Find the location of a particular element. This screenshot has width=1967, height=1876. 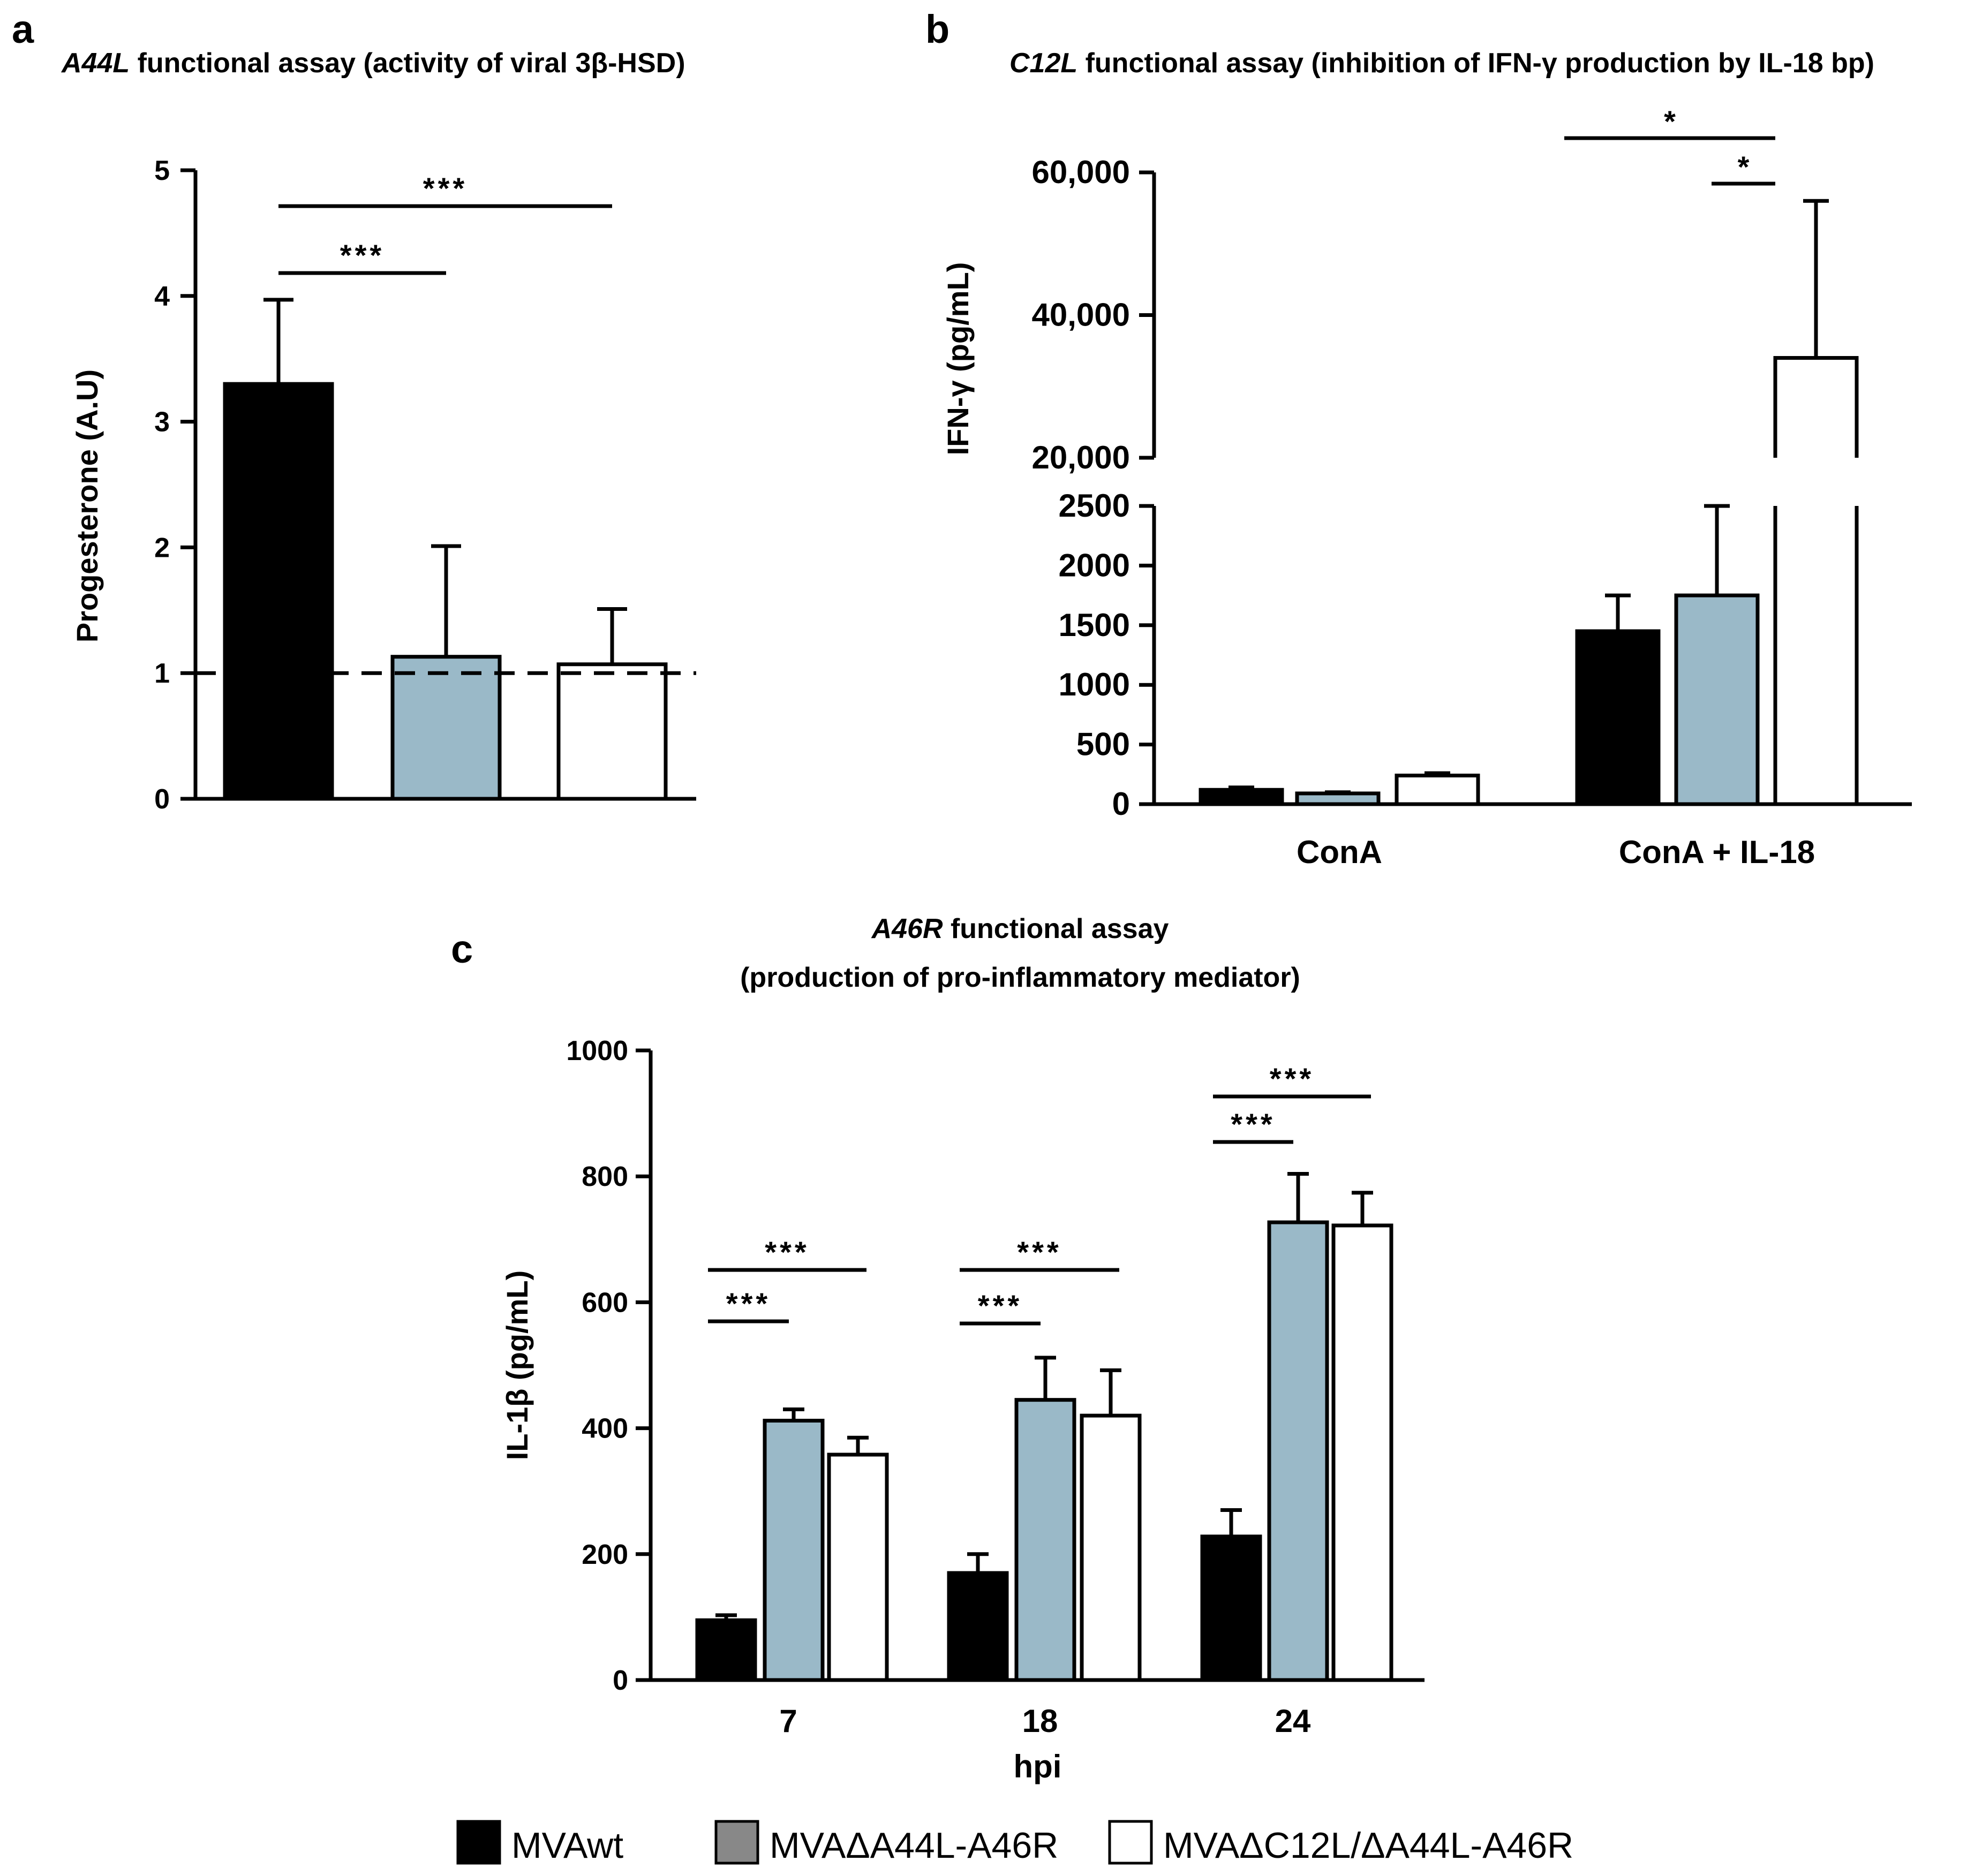

x-category-label: ConA is located at coordinates (1340, 852).